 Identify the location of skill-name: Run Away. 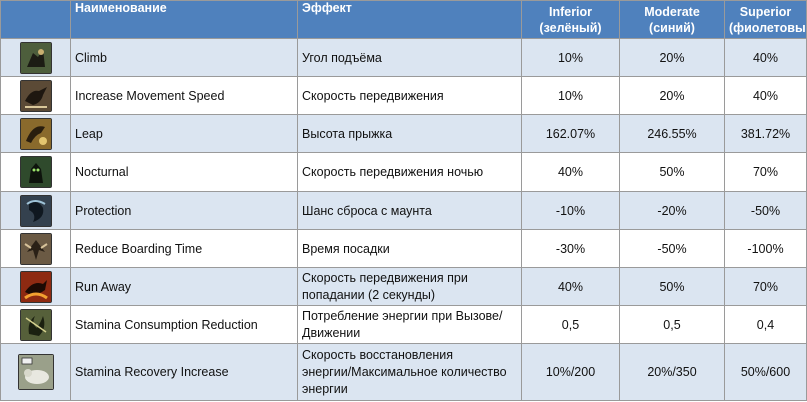
(184, 286).